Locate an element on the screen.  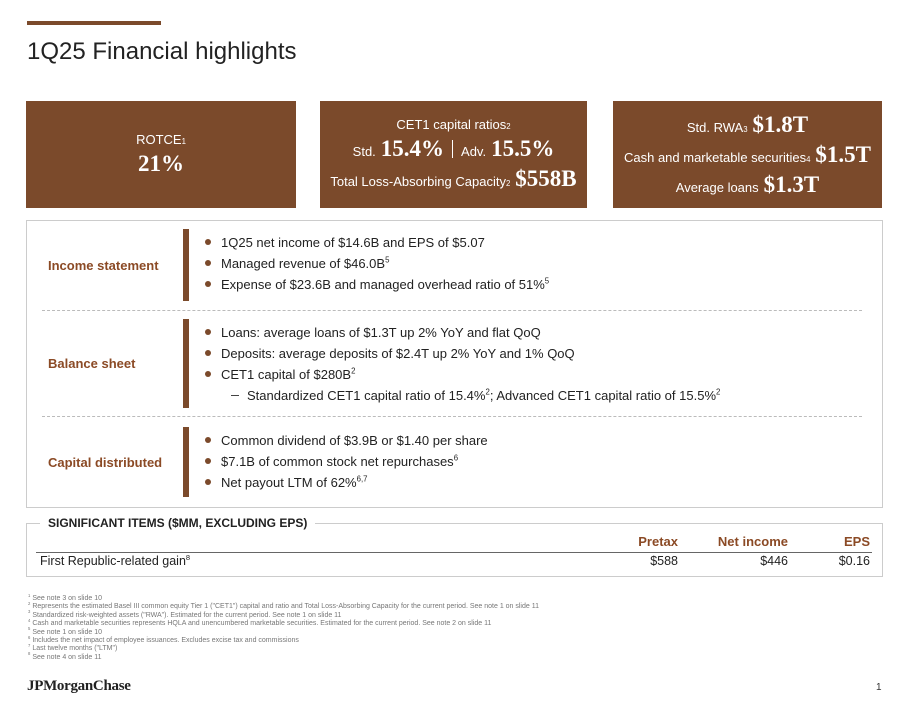
footnote-number: 2 is located at coordinates (29, 604).